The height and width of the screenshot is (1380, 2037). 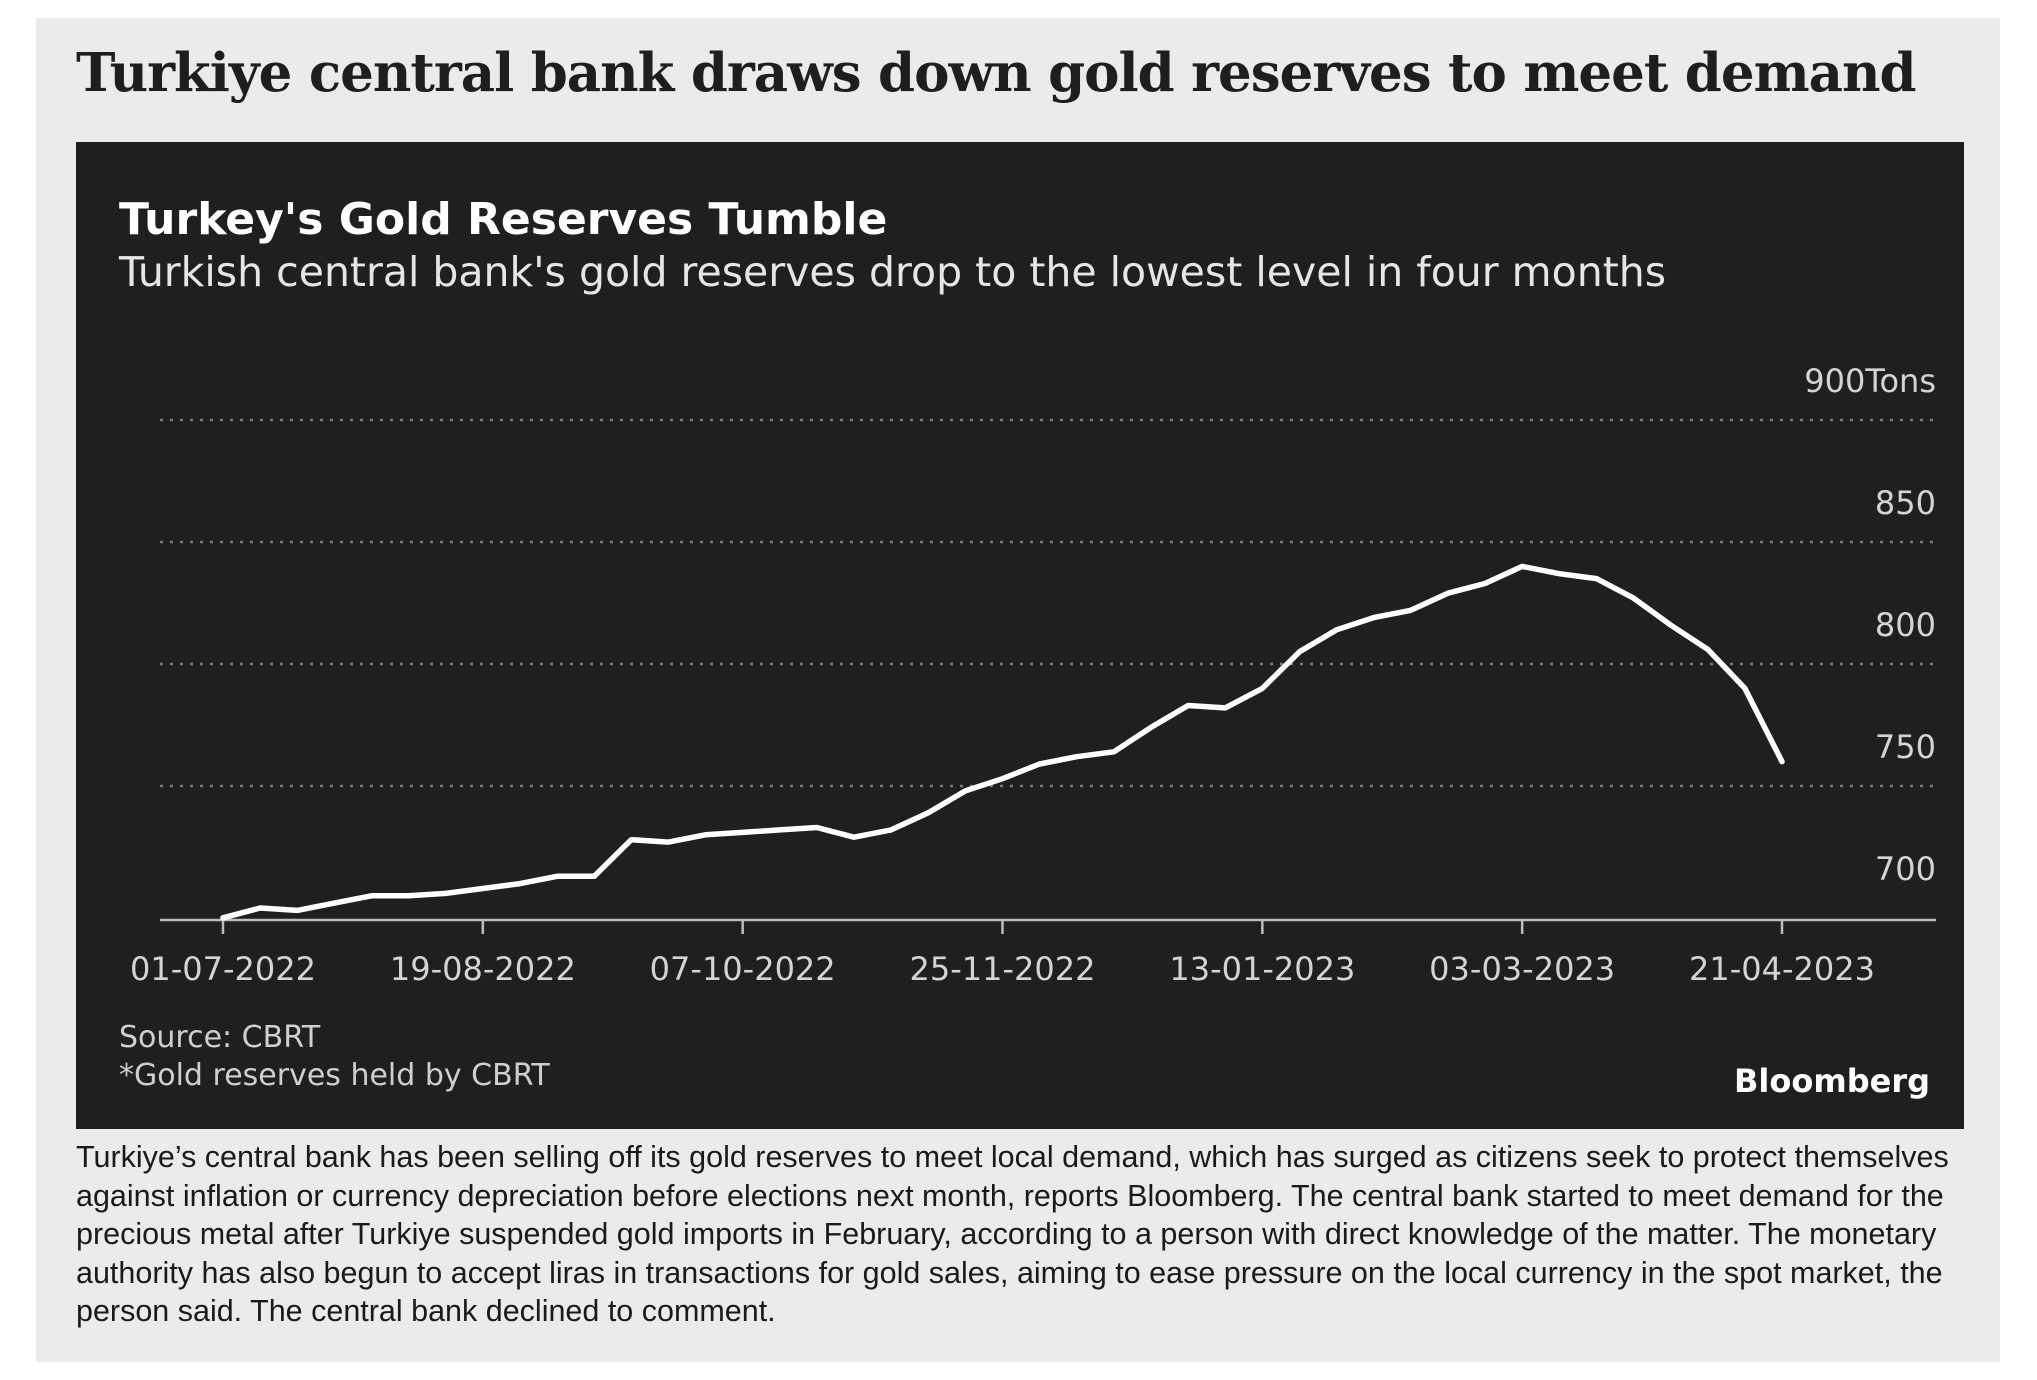 I want to click on x-tick-label-07-10-2022: 07-10-2022, so click(x=743, y=969).